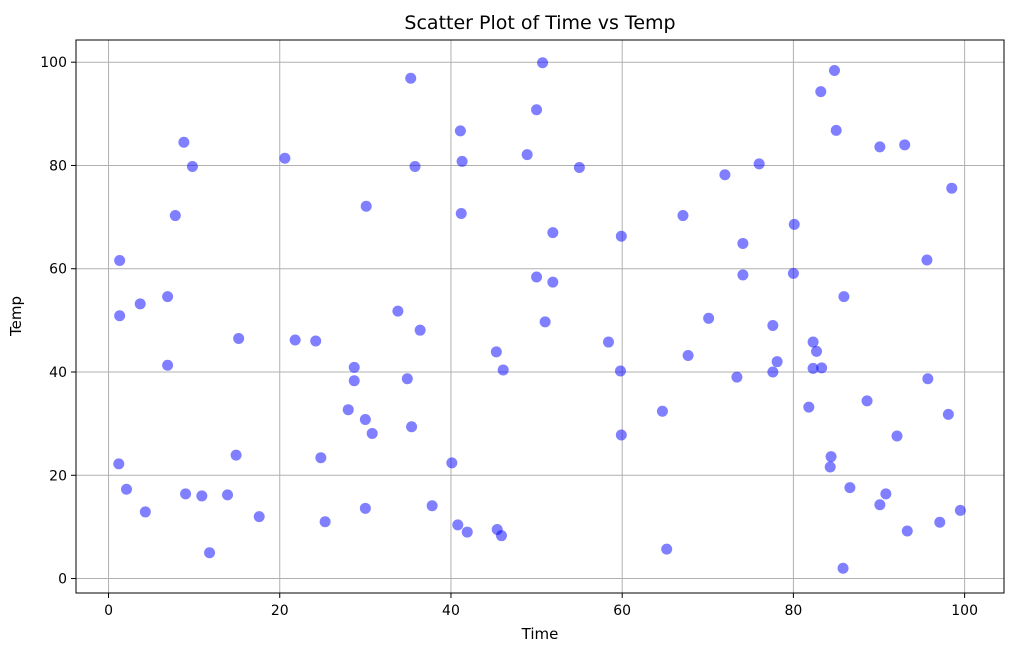 This screenshot has width=1022, height=662. Describe the element at coordinates (622, 611) in the screenshot. I see `x-tick-label: 60` at that location.